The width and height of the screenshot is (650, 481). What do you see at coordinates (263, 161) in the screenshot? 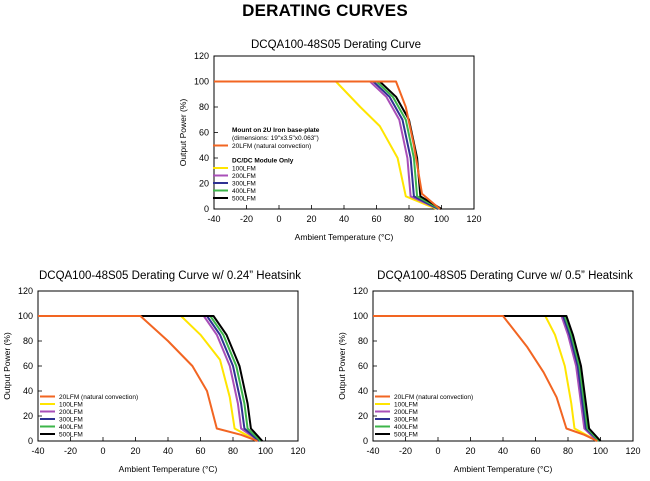
I see `legend-group-label: DC/DC Module Only` at bounding box center [263, 161].